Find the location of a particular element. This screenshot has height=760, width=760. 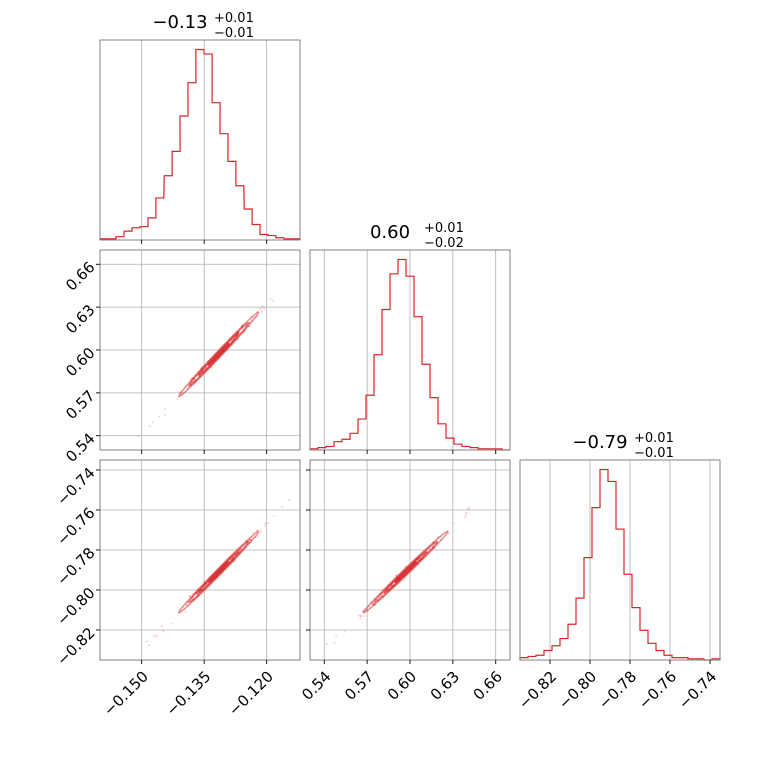

contour-panel-2-1: 0.54 0.57 0.60 0.63 0.66 is located at coordinates (404, 581).